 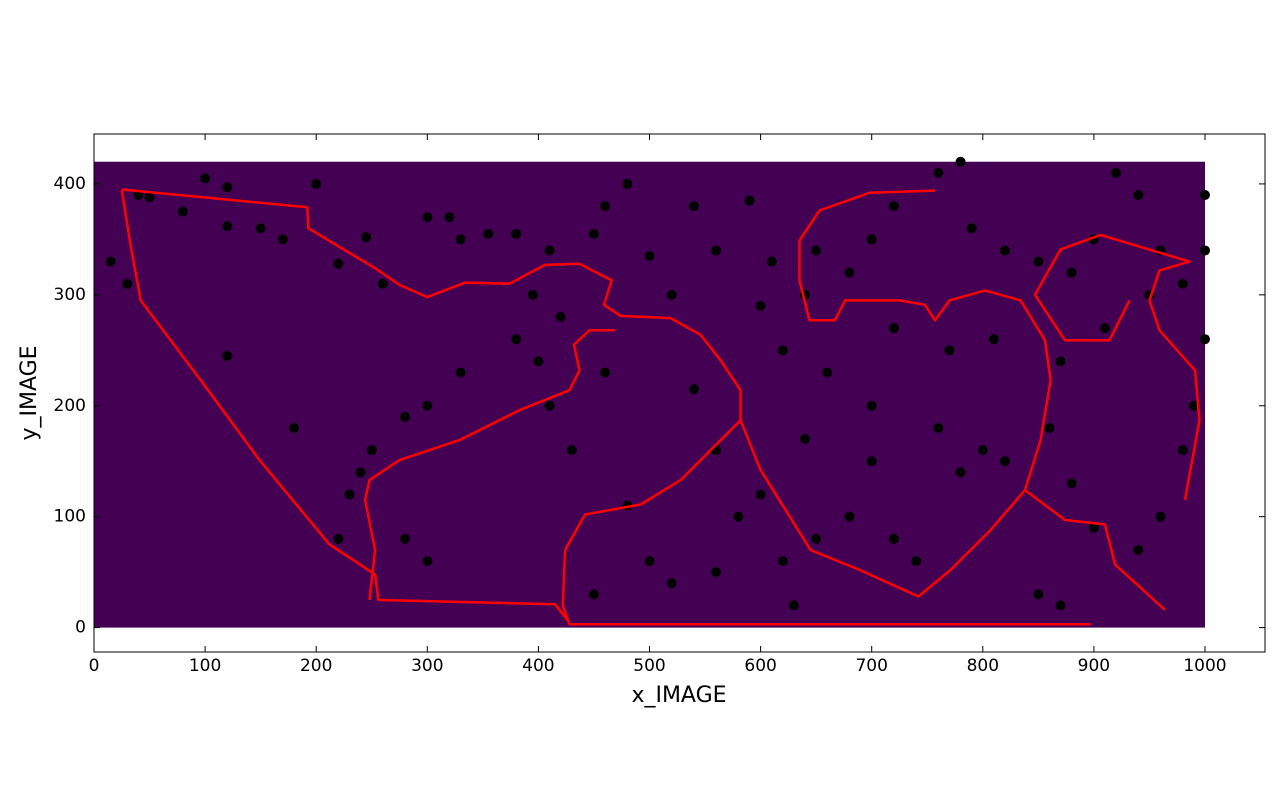 I want to click on y-tick-label: 400, so click(x=70, y=184).